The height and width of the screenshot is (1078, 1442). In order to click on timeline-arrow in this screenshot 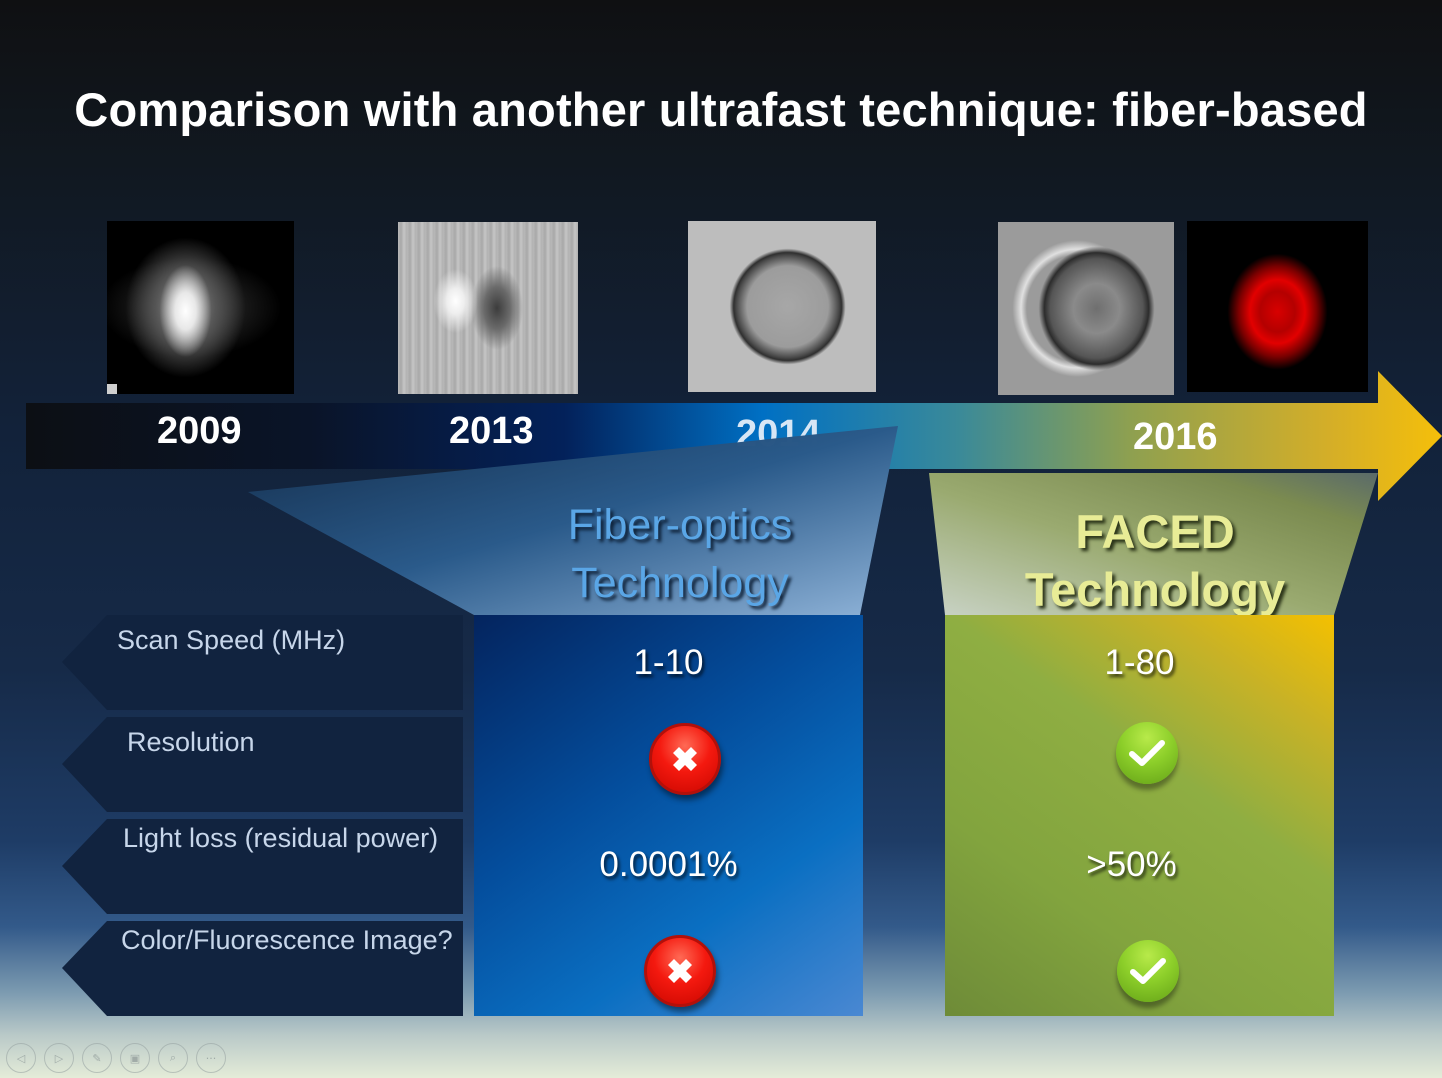, I will do `click(734, 436)`.